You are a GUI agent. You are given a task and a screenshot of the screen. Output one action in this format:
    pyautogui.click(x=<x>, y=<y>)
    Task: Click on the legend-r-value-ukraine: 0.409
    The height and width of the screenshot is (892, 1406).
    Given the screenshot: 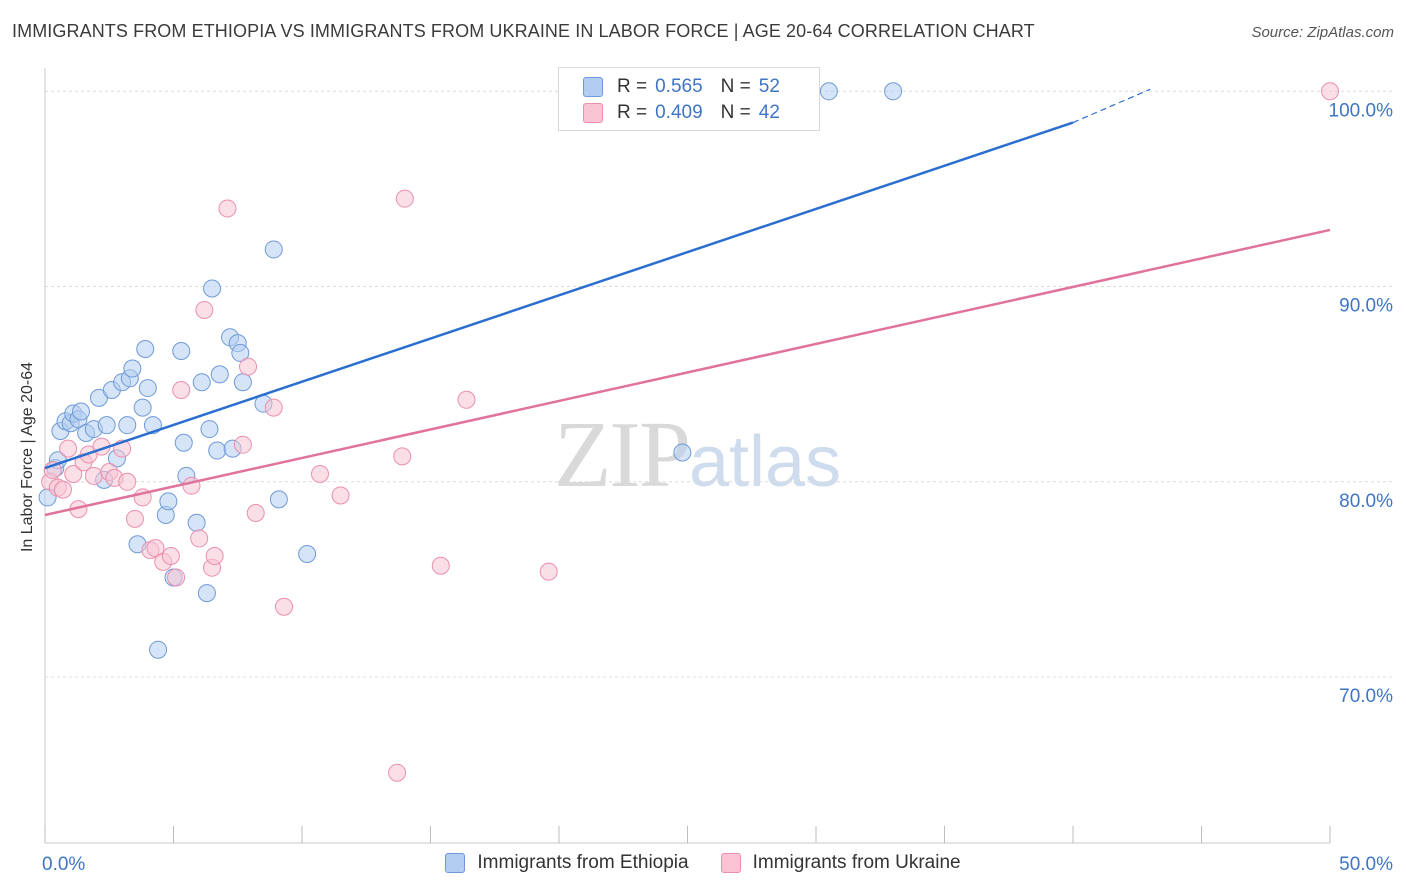 What is the action you would take?
    pyautogui.click(x=679, y=112)
    